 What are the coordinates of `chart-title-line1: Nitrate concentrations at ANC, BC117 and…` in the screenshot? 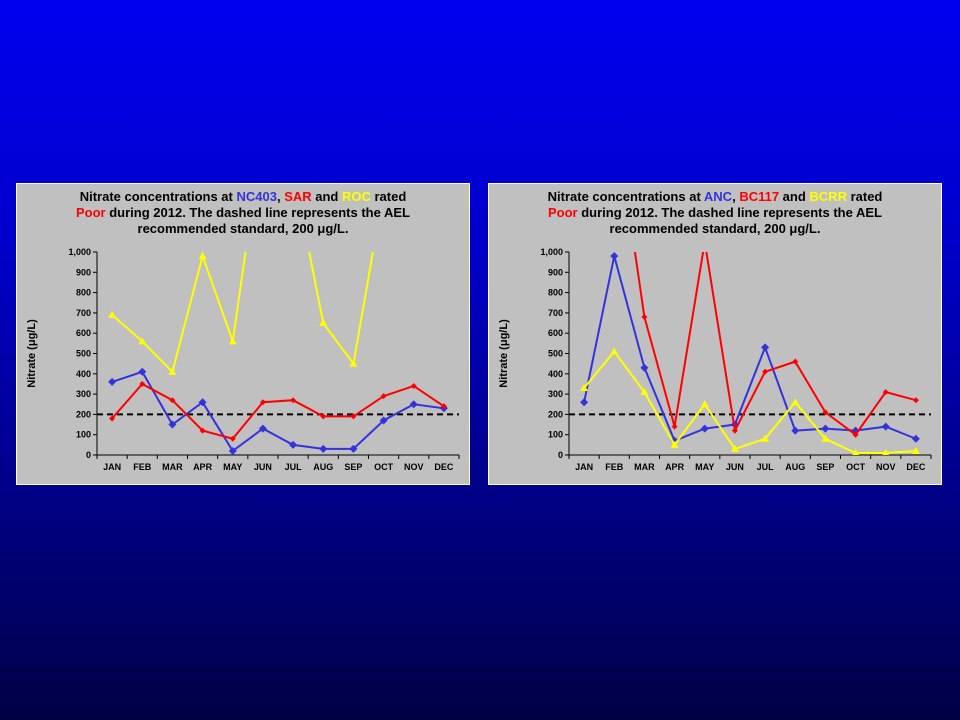 It's located at (715, 196).